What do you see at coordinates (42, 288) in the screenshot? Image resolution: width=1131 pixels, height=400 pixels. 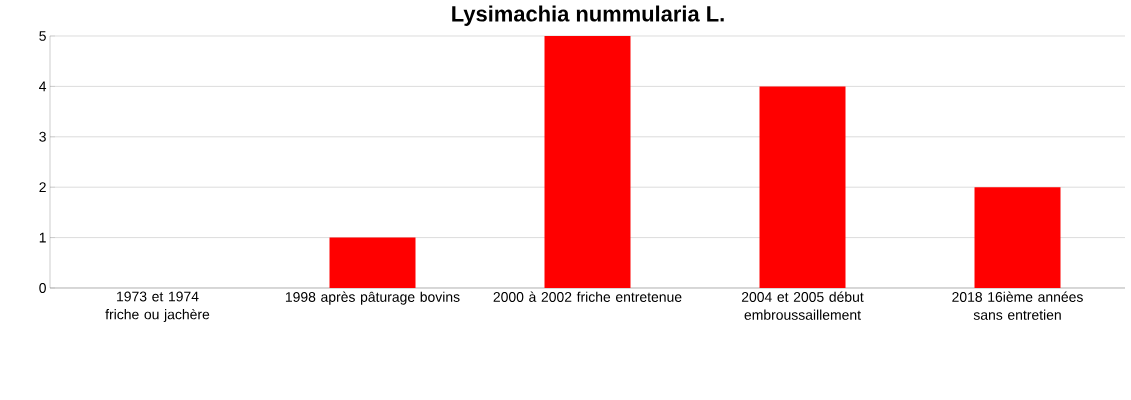 I see `y-tick-label: 0` at bounding box center [42, 288].